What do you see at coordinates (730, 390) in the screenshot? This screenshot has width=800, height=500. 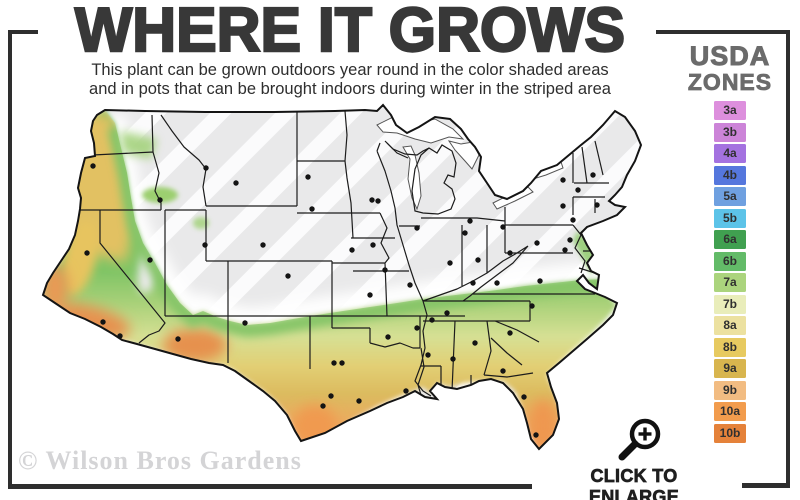 I see `zone-chip-9b: 9b` at bounding box center [730, 390].